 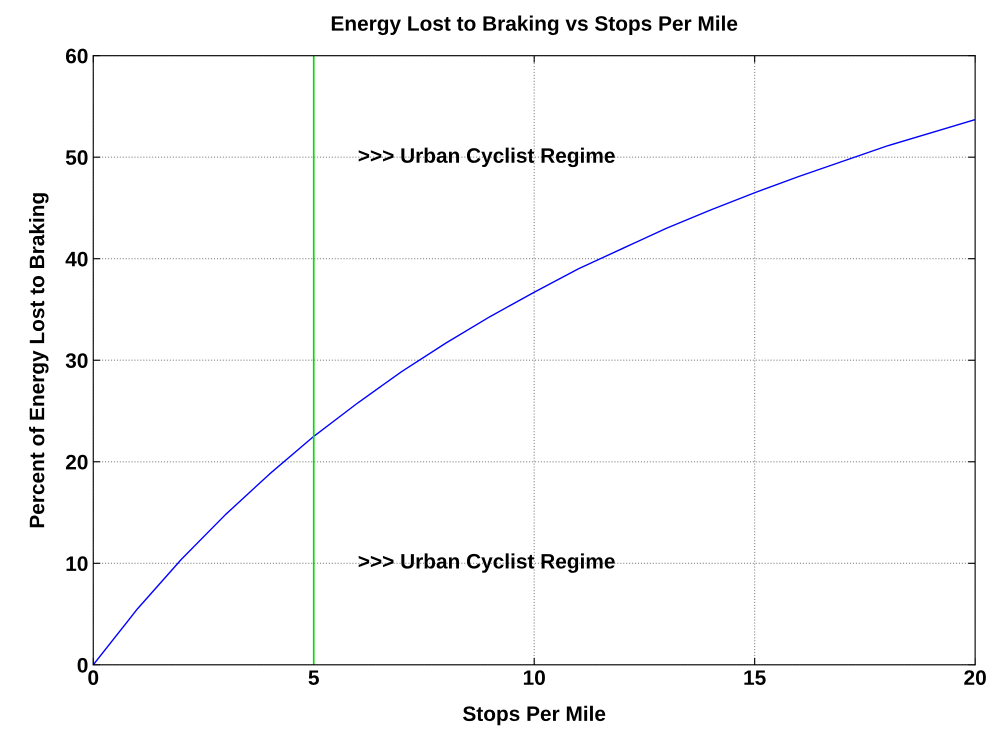 I want to click on x-tick-label: 10, so click(x=534, y=677).